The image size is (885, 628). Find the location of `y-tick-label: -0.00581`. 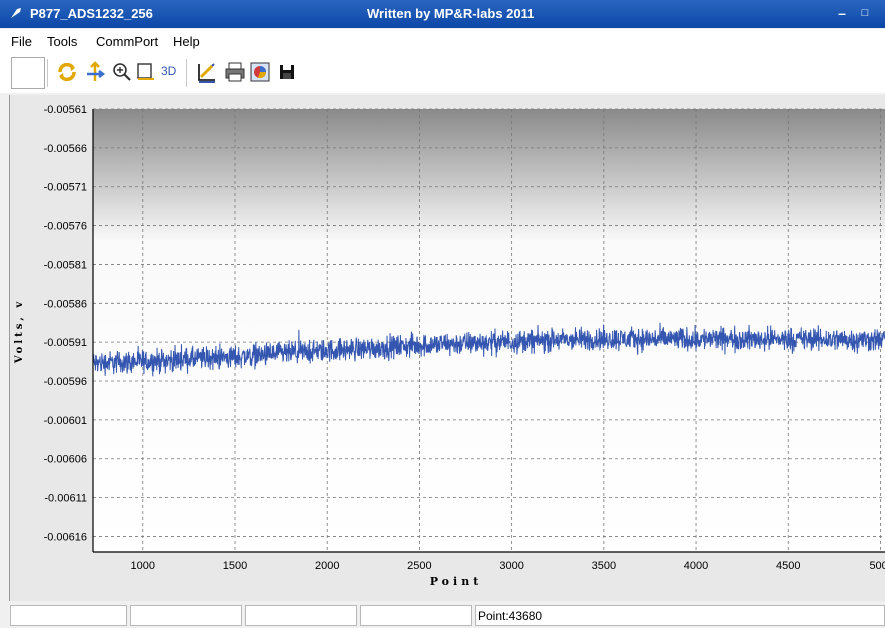

y-tick-label: -0.00581 is located at coordinates (65, 265).